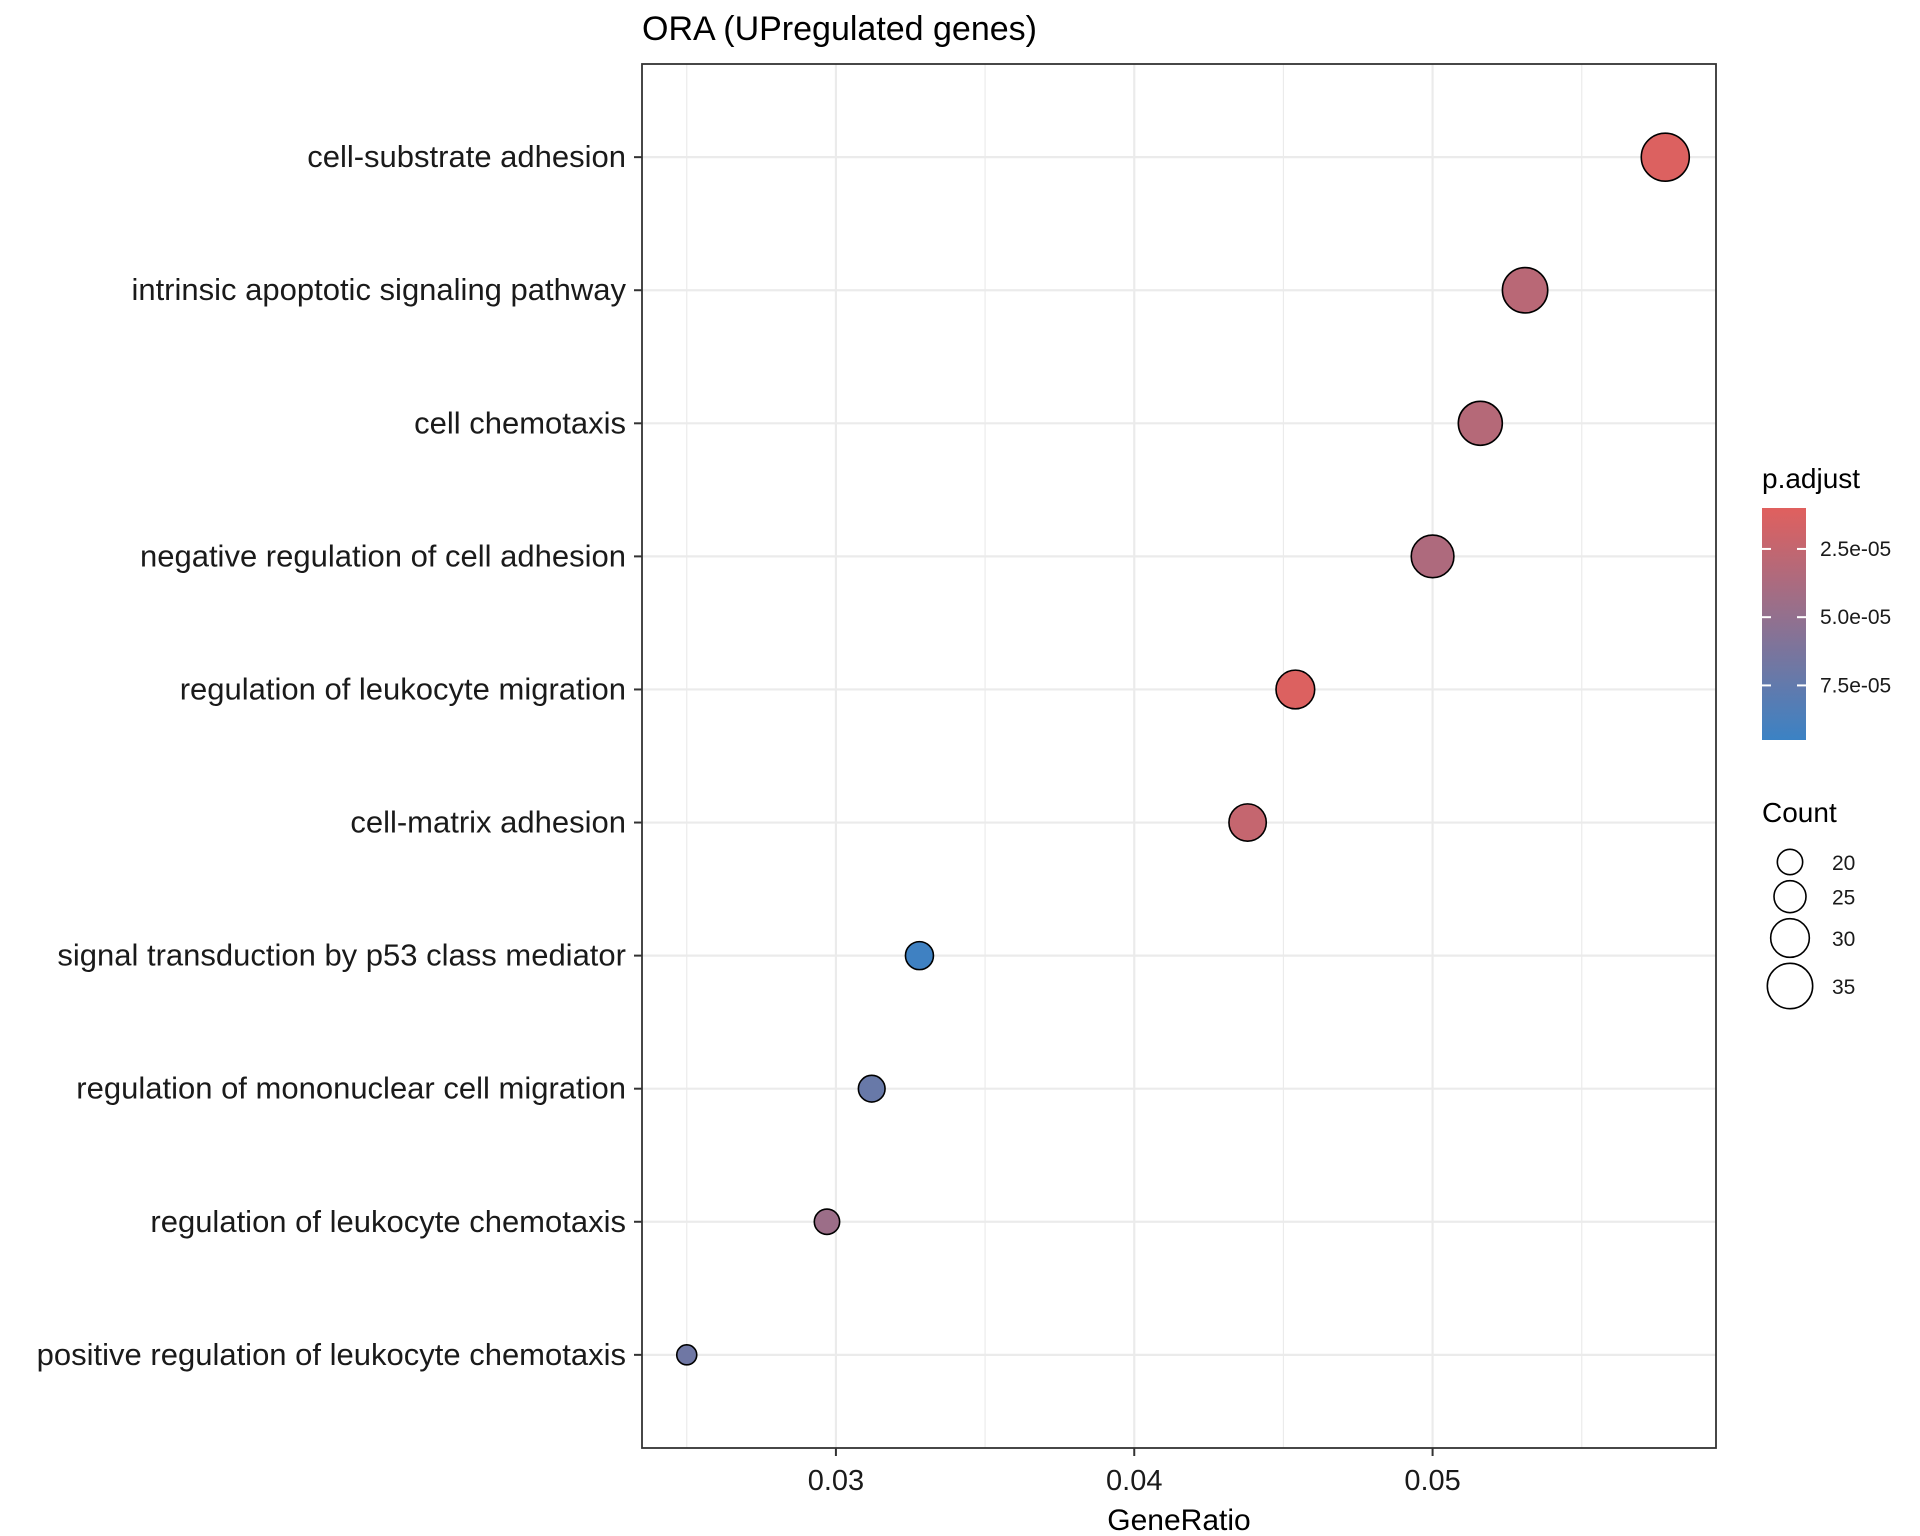 This screenshot has width=1920, height=1536. Describe the element at coordinates (1134, 1481) in the screenshot. I see `x-tick-label: 0.04` at that location.